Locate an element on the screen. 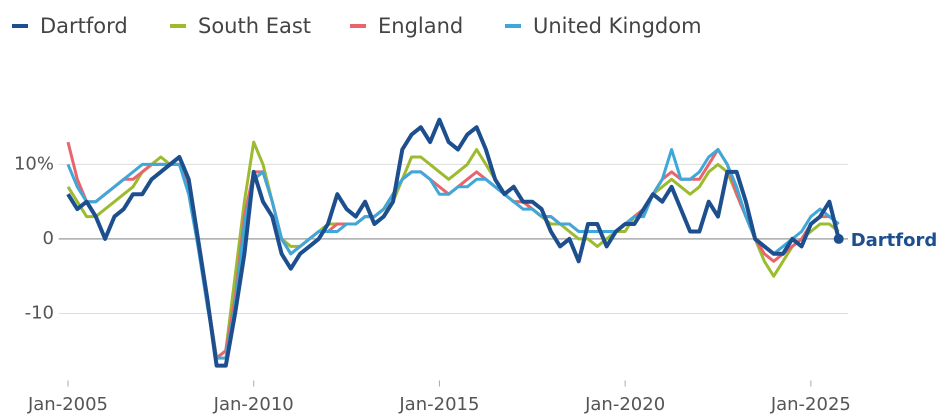  x-tick-label: Jan-2010 is located at coordinates (253, 404).